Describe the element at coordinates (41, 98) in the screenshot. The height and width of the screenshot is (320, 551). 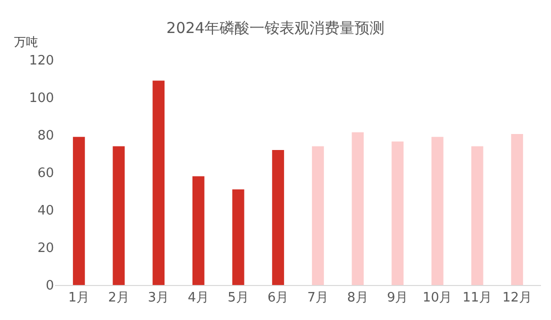
I see `y-tick-label: 100` at that location.